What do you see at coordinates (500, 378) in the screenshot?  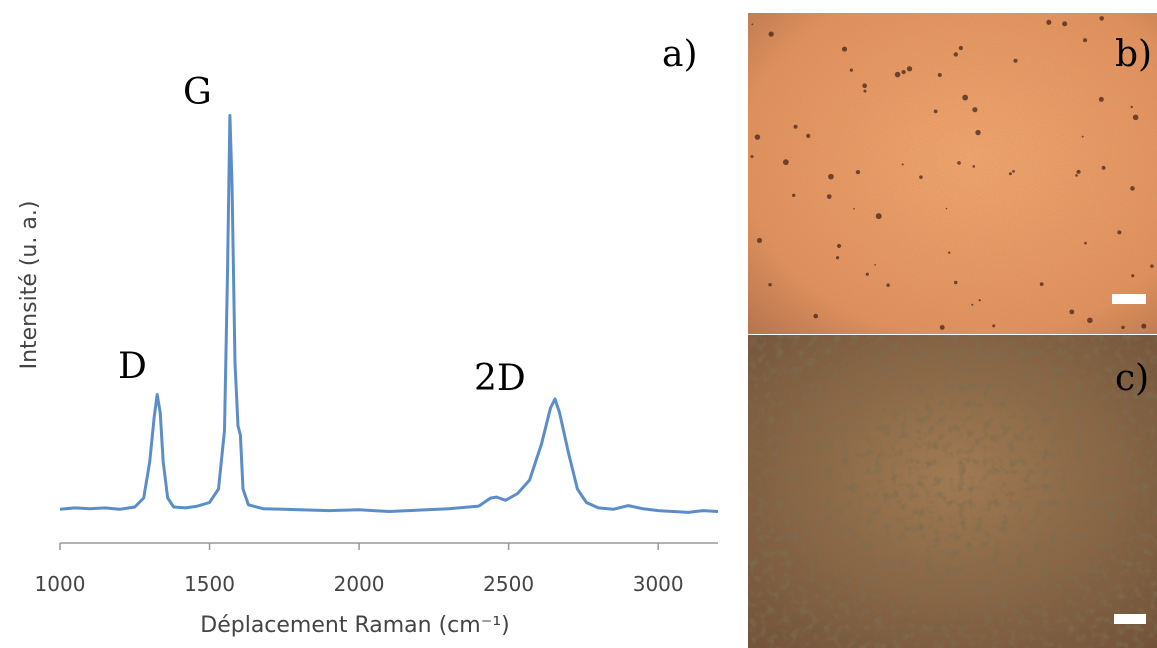 I see `peak-label: 2D` at bounding box center [500, 378].